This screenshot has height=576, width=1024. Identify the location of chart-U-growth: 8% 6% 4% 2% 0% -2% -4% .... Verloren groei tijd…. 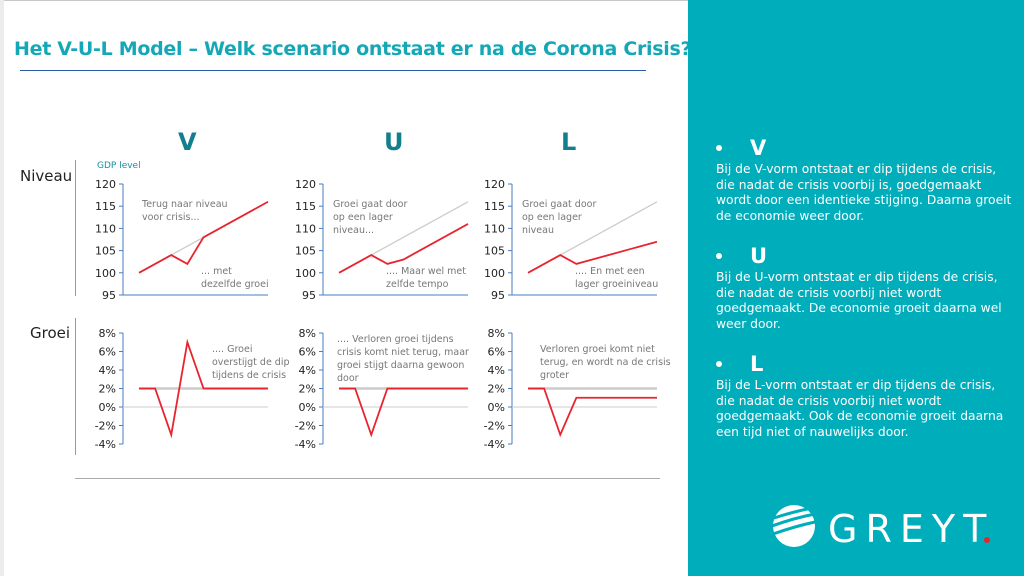
(382, 389).